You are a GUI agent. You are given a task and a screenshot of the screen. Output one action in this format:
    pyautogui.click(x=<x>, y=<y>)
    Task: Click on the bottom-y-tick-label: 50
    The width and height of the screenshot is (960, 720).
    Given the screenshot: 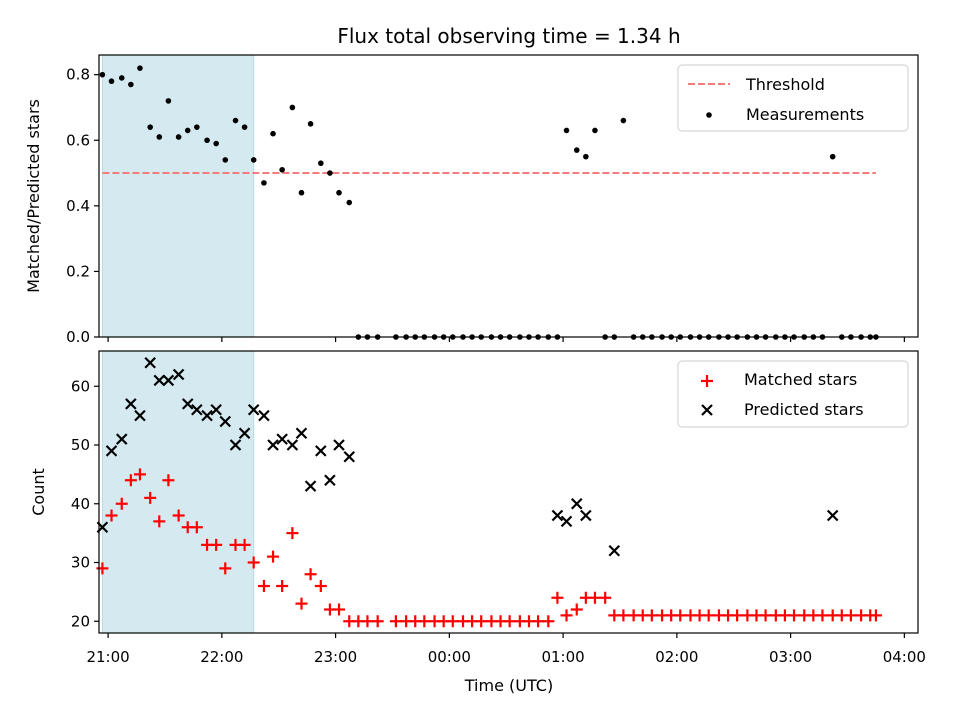 What is the action you would take?
    pyautogui.click(x=80, y=445)
    